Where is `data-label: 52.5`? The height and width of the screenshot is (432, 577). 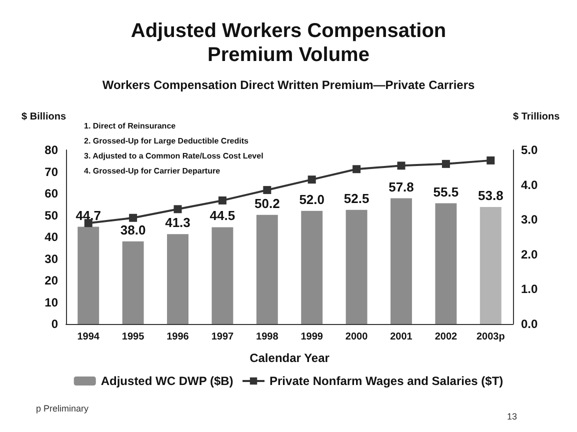 data-label: 52.5 is located at coordinates (357, 198).